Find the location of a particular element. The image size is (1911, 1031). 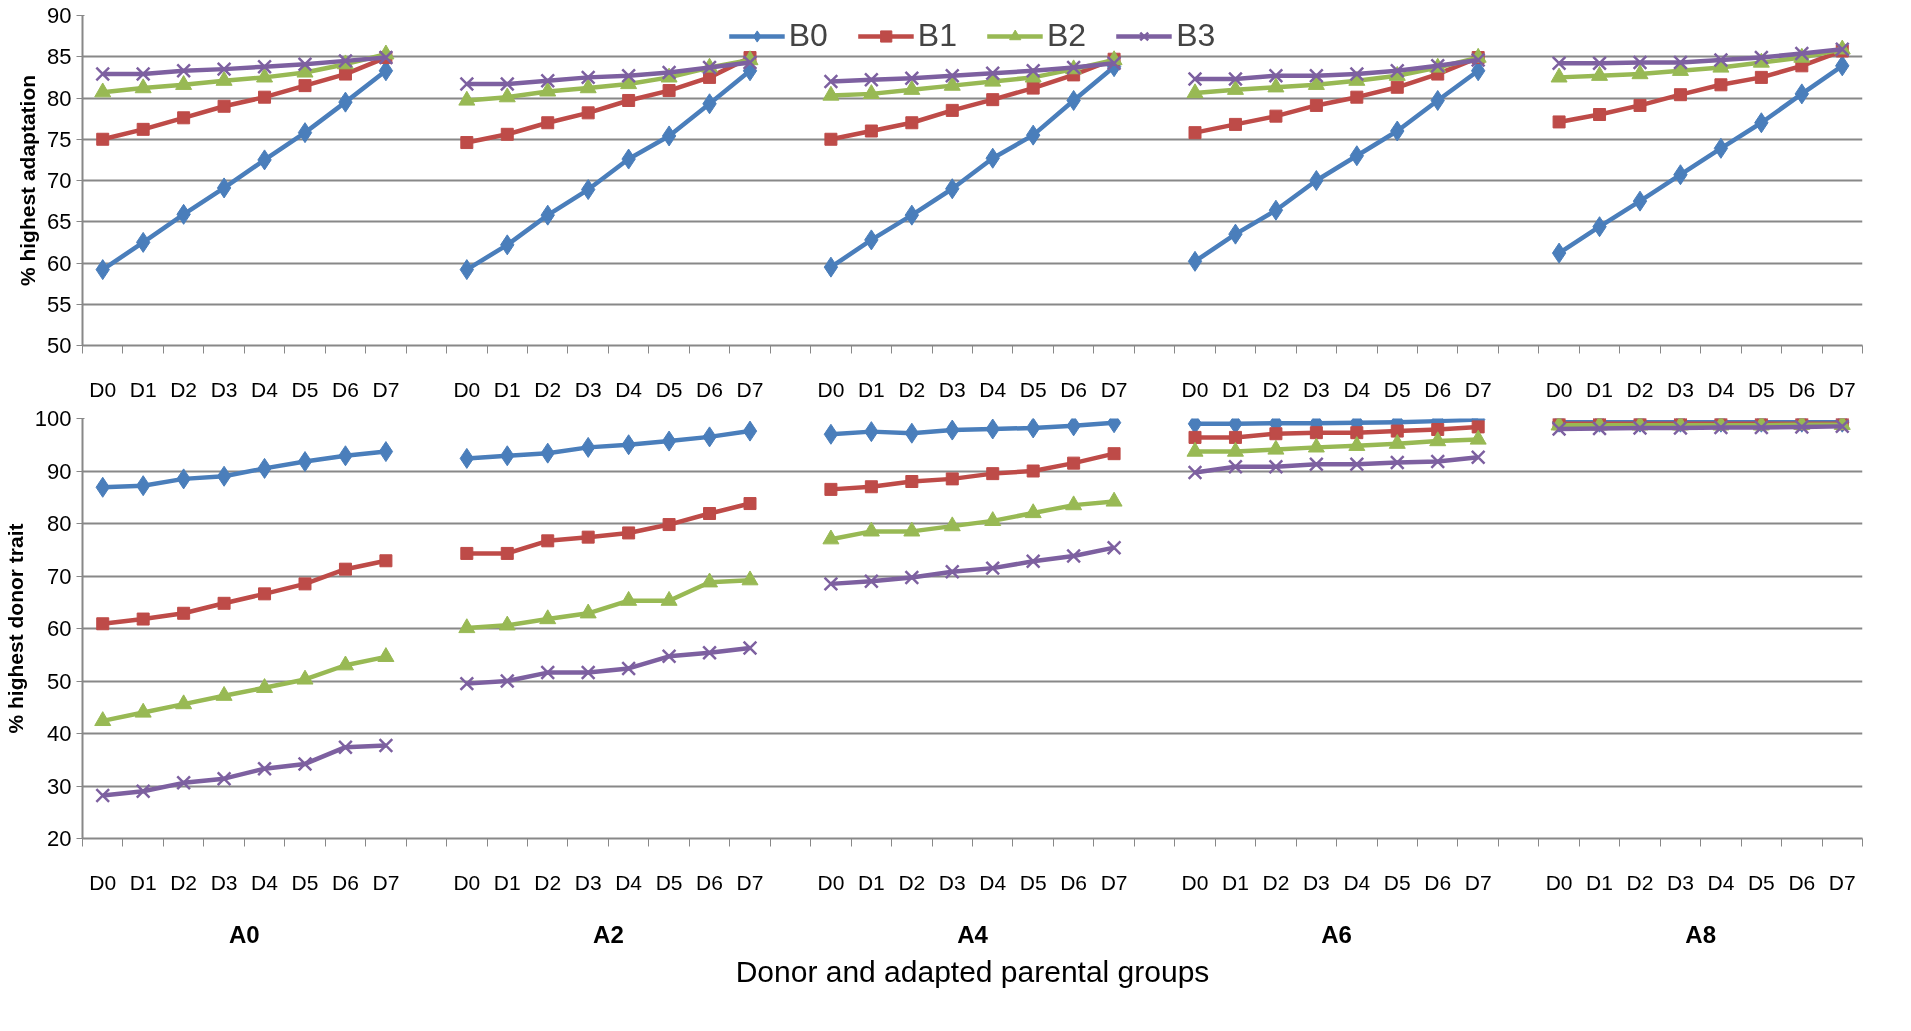

y-axis-title: % highest adaptation is located at coordinates (28, 180).